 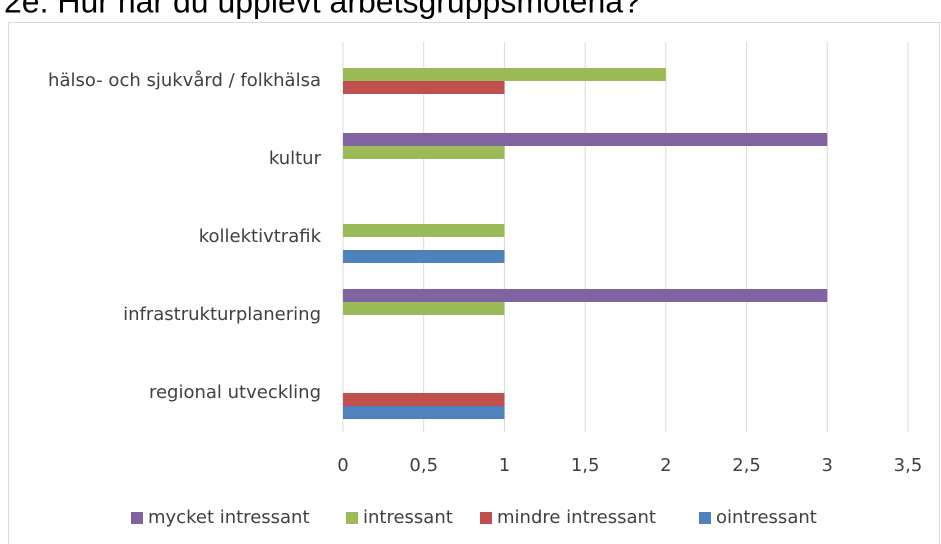 What do you see at coordinates (665, 465) in the screenshot?
I see `x-tick-label: 2` at bounding box center [665, 465].